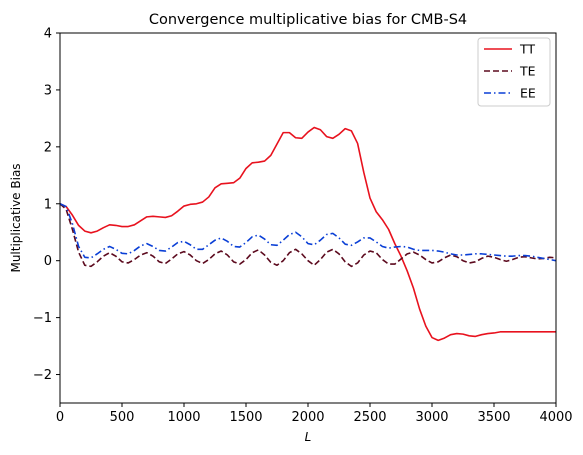 The image size is (583, 455). Describe the element at coordinates (122, 417) in the screenshot. I see `x-tick-label: 500` at that location.